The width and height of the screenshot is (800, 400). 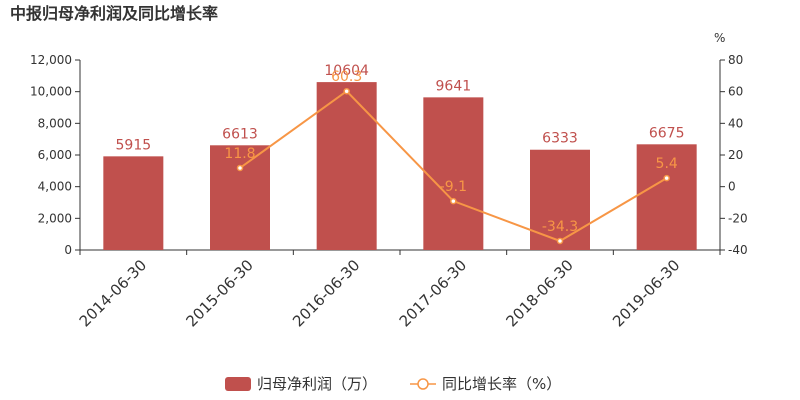 What do you see at coordinates (667, 164) in the screenshot?
I see `line-value-label: 5.4` at bounding box center [667, 164].